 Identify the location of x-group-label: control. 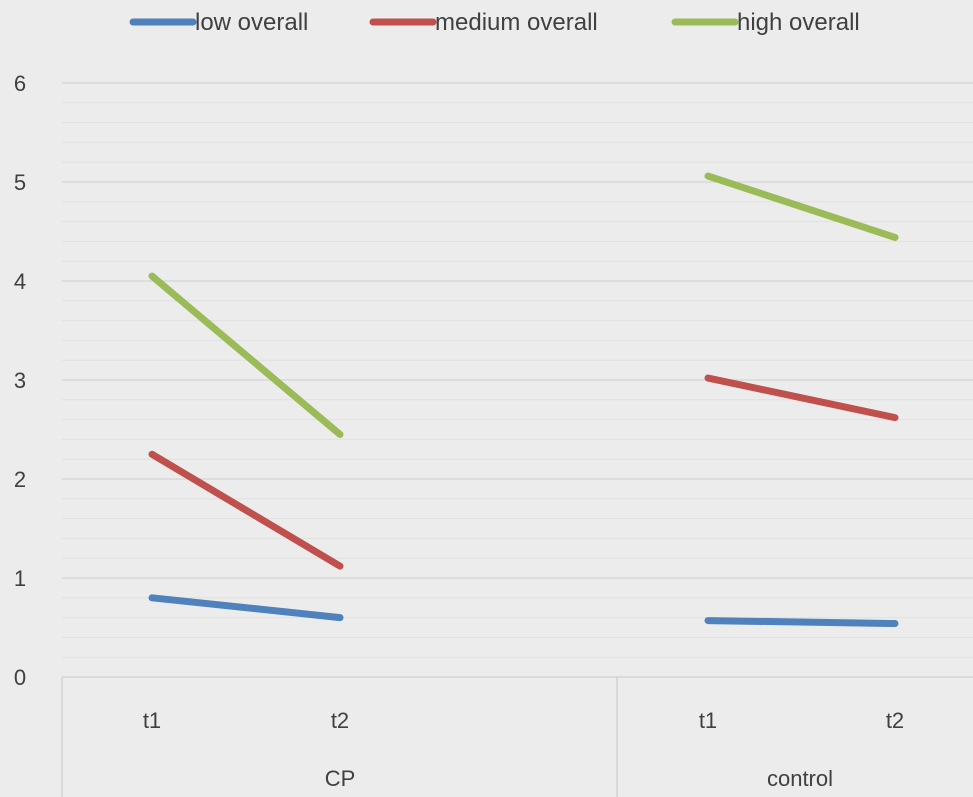
(800, 778).